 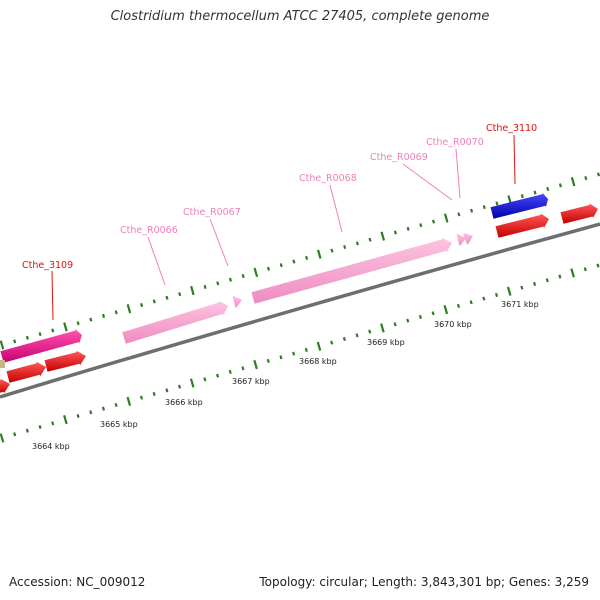 What do you see at coordinates (511, 128) in the screenshot?
I see `gene-label: Cthe_3110` at bounding box center [511, 128].